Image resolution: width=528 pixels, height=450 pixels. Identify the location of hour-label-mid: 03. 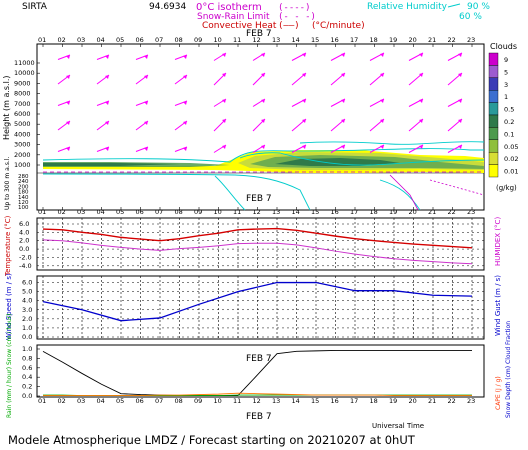
(81, 212).